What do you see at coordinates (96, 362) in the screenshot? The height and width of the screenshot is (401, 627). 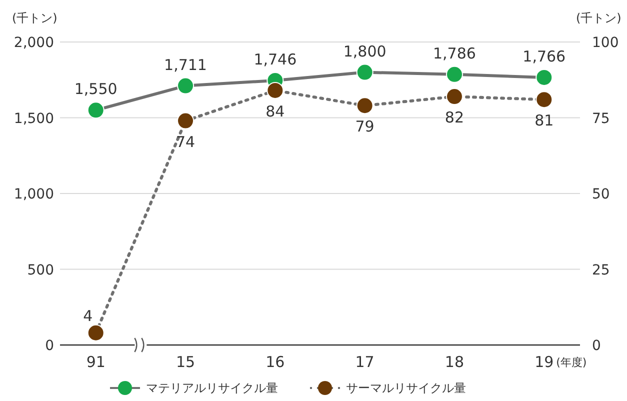 I see `x-tick-label: 91` at bounding box center [96, 362].